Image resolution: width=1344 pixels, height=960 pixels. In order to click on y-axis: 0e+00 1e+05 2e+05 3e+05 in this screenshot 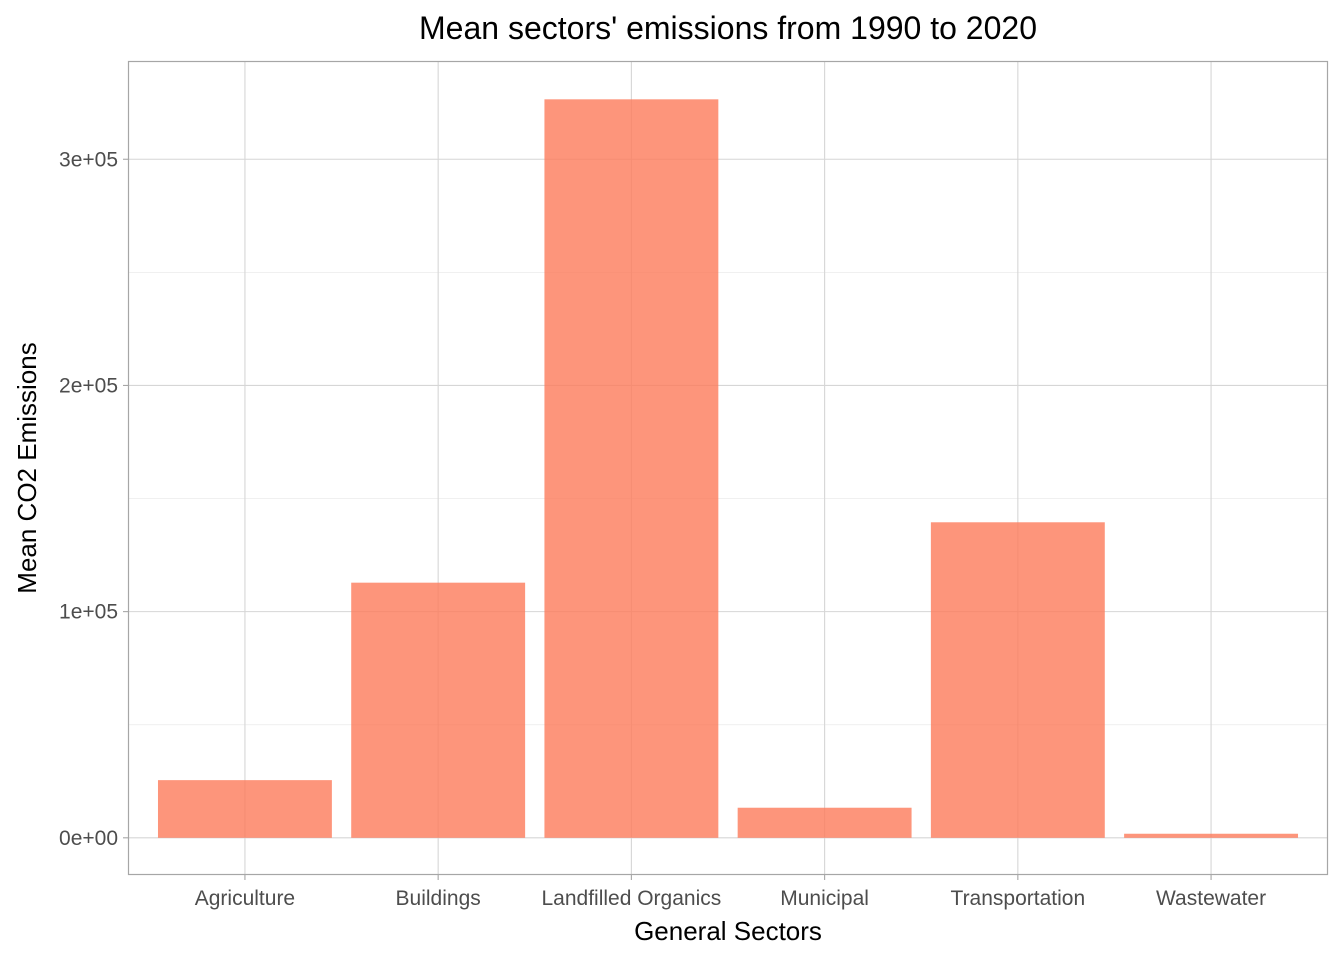, I will do `click(94, 499)`.